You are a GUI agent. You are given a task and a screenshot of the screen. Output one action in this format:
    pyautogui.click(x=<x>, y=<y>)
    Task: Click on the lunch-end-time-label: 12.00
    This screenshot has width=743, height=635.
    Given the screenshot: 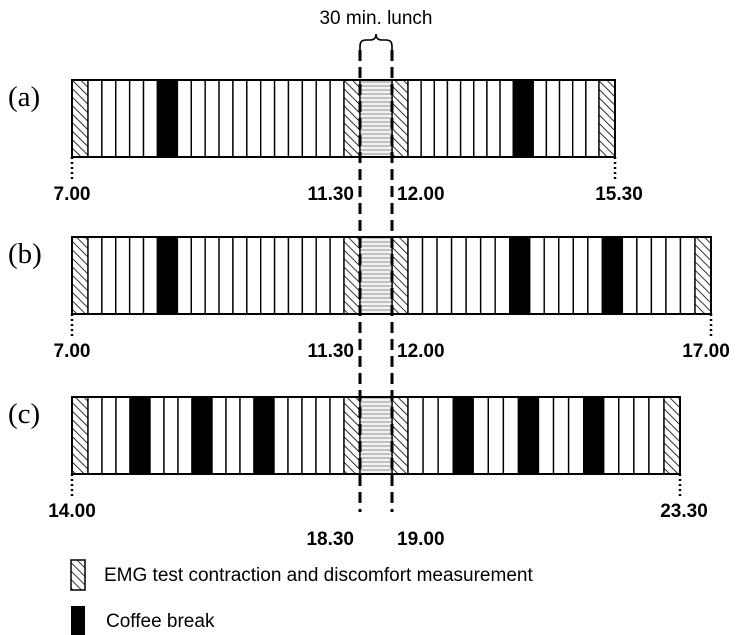 What is the action you would take?
    pyautogui.click(x=421, y=351)
    